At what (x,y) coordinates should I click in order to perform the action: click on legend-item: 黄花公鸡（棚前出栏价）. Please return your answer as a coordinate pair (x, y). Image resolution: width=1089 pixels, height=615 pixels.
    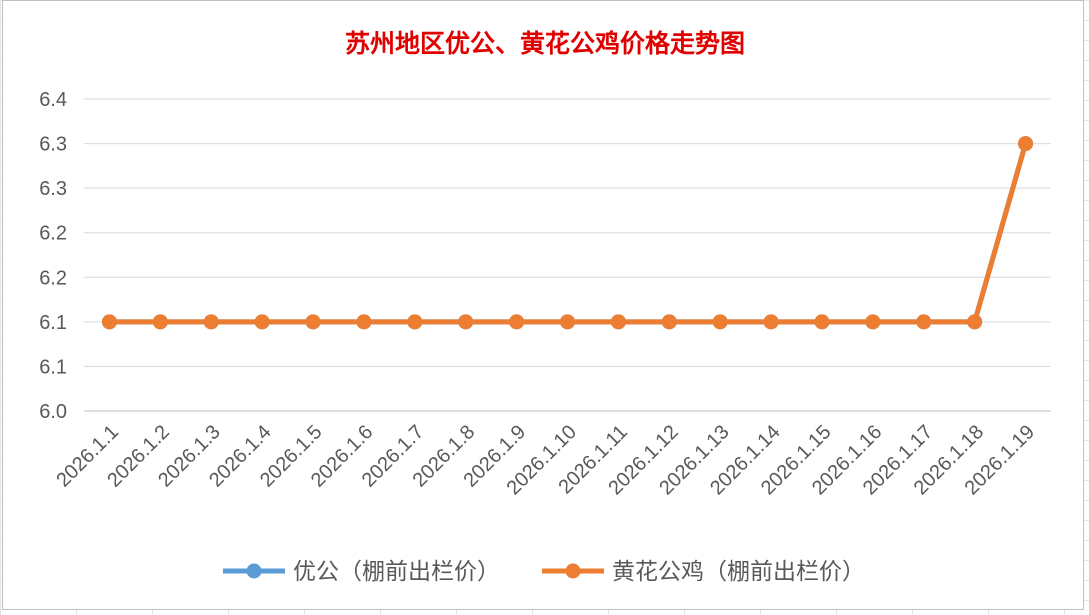
    Looking at the image, I should click on (703, 572).